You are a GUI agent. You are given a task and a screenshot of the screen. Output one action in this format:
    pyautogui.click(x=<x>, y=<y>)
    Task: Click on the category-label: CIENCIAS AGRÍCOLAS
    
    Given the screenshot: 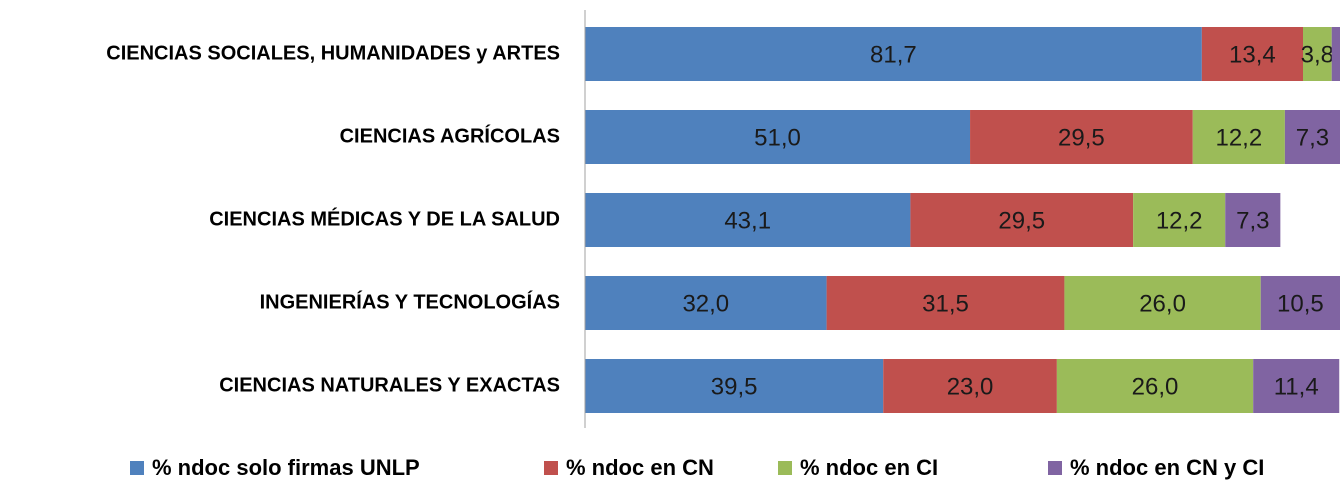 What is the action you would take?
    pyautogui.click(x=450, y=135)
    